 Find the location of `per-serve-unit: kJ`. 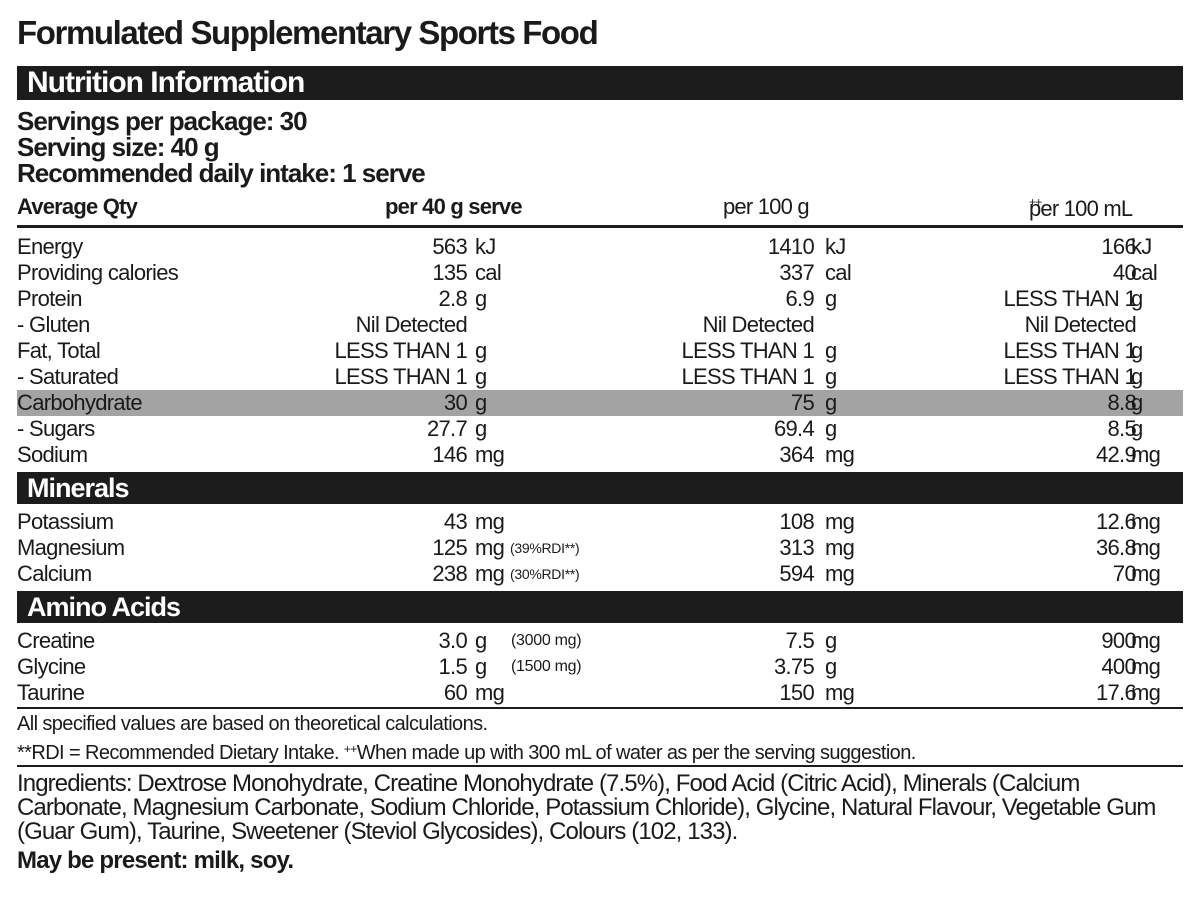

per-serve-unit: kJ is located at coordinates (485, 246).